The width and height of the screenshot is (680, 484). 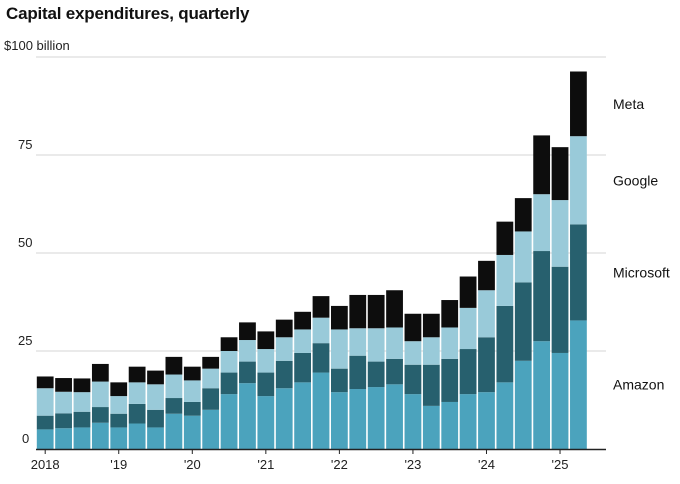 I want to click on y-tick-label: 0, so click(x=25, y=438).